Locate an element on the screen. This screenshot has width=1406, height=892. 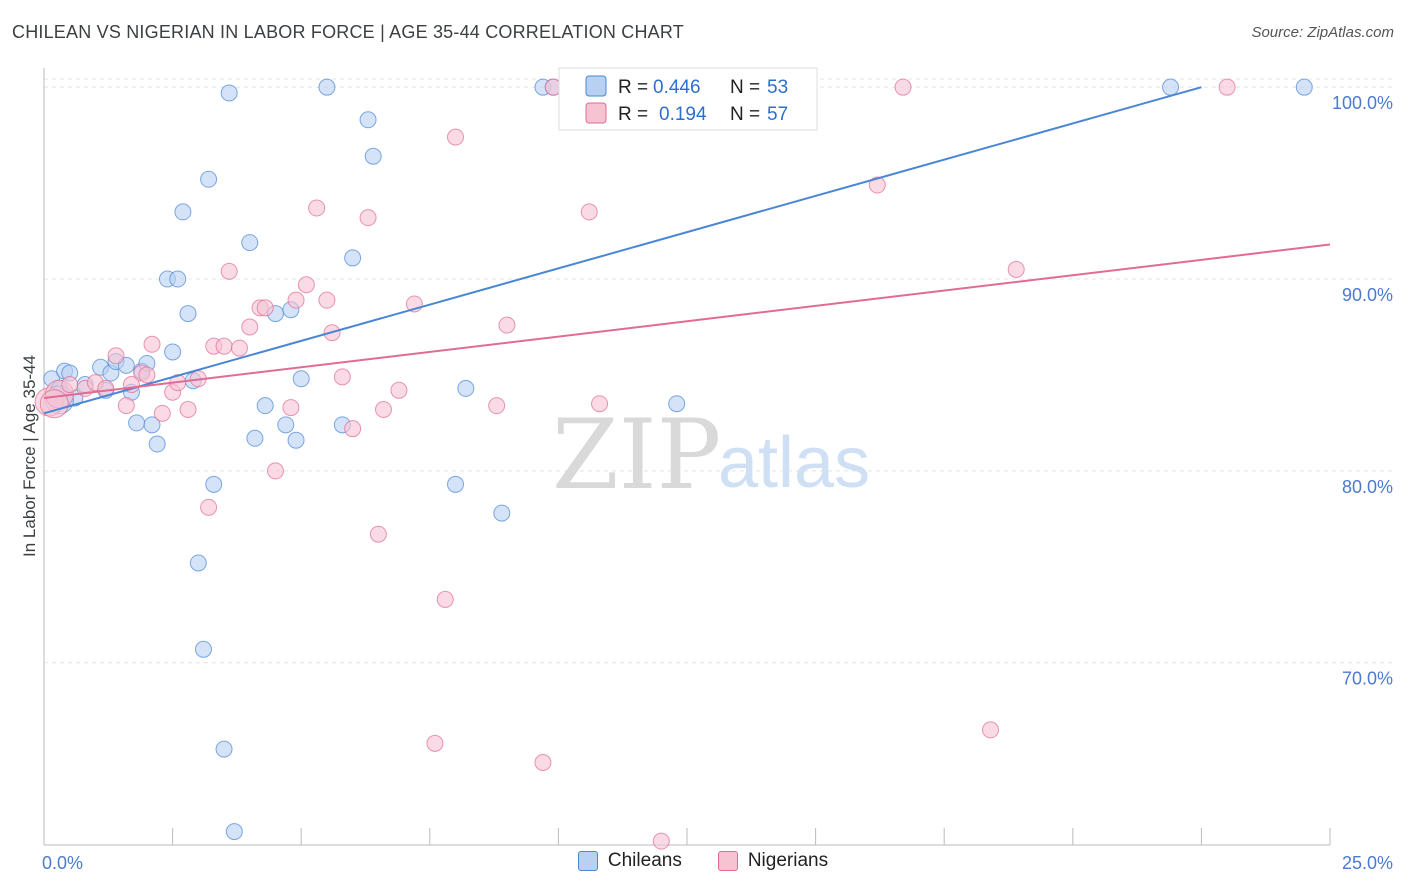
chileans-swatch-icon is located at coordinates (587, 861).